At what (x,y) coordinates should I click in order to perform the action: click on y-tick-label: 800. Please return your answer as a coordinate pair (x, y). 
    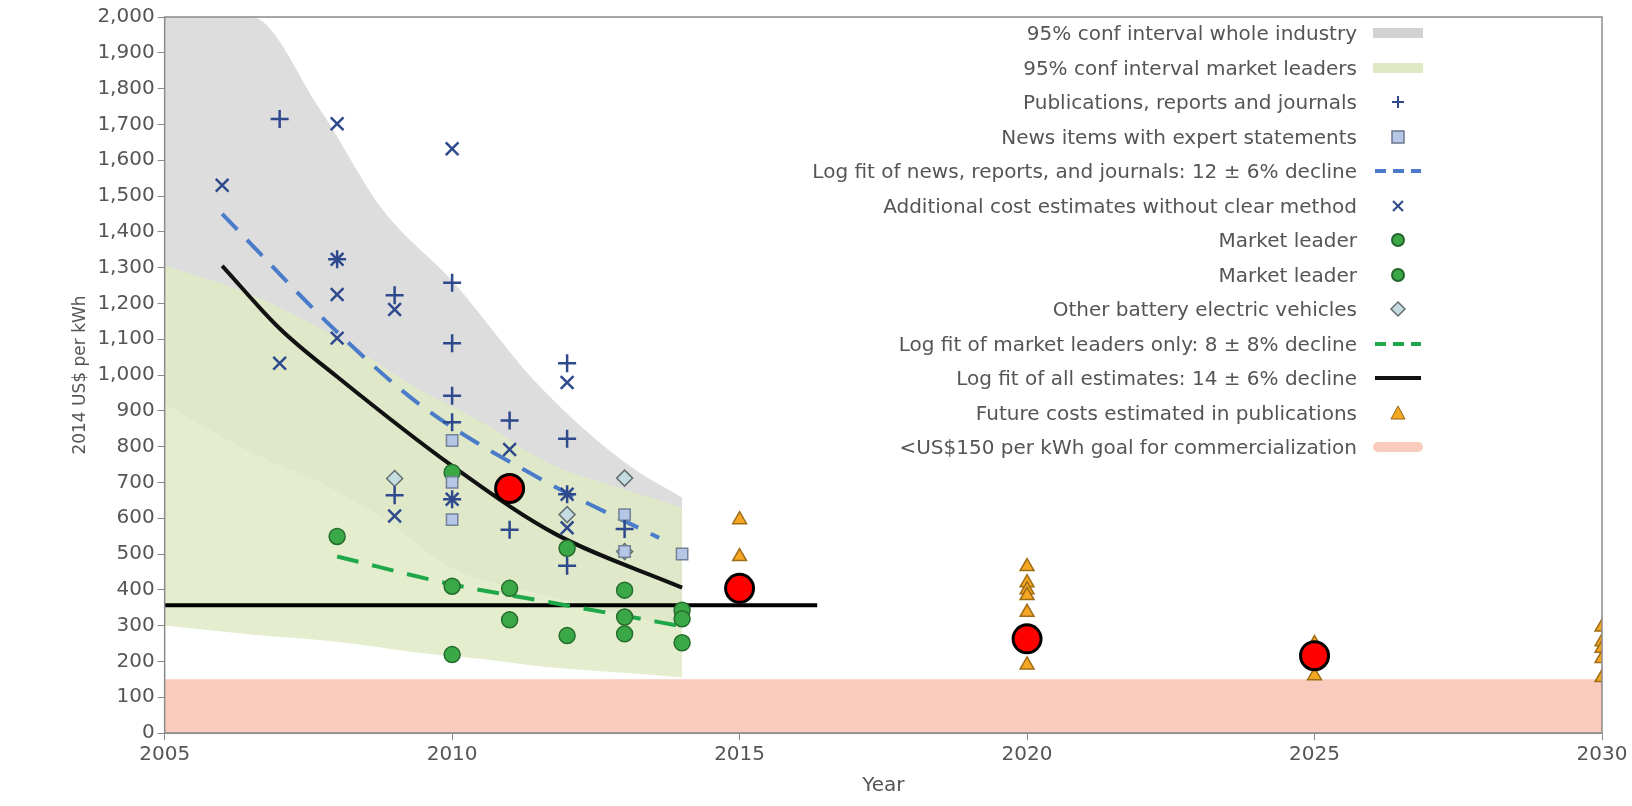
    Looking at the image, I should click on (135, 444).